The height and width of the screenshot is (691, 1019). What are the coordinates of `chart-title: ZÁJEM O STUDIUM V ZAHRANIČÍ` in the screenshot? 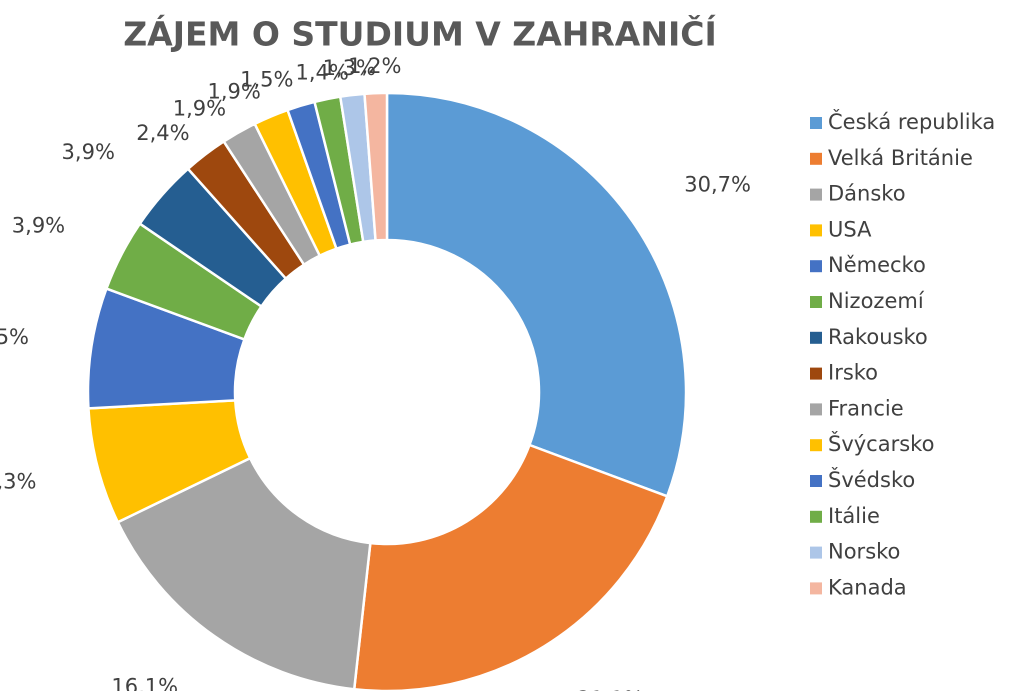 It's located at (419, 34).